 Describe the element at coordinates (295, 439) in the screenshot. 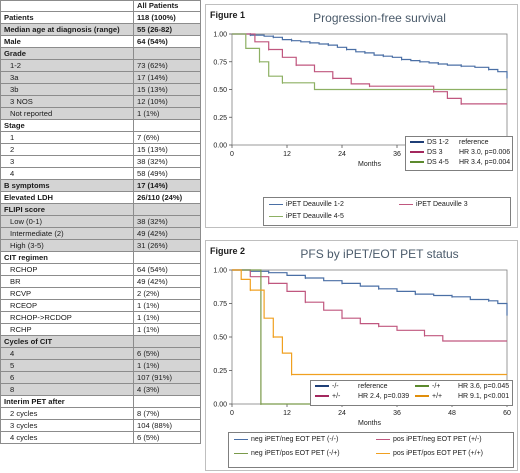

I see `legend-label: neg iPET/neg EOT PET (-/-)` at that location.